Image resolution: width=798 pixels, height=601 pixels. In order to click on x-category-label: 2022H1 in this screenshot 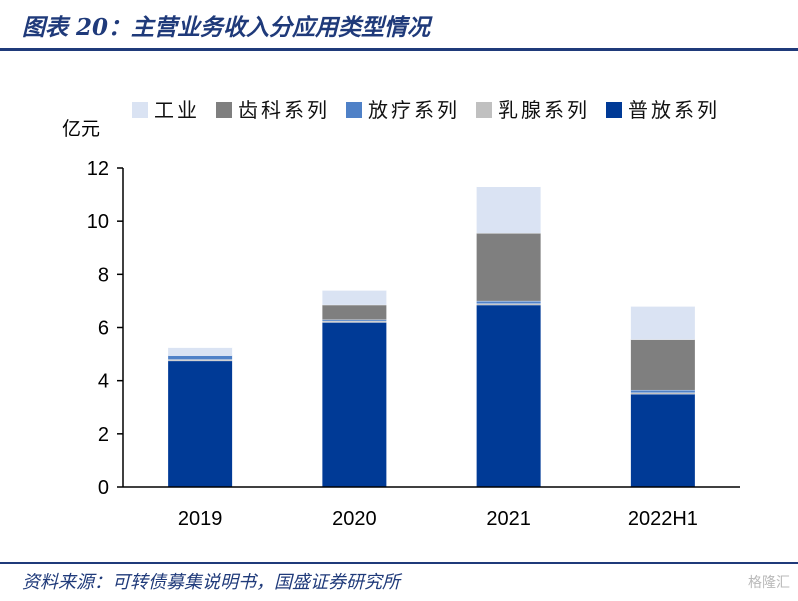, I will do `click(663, 519)`.